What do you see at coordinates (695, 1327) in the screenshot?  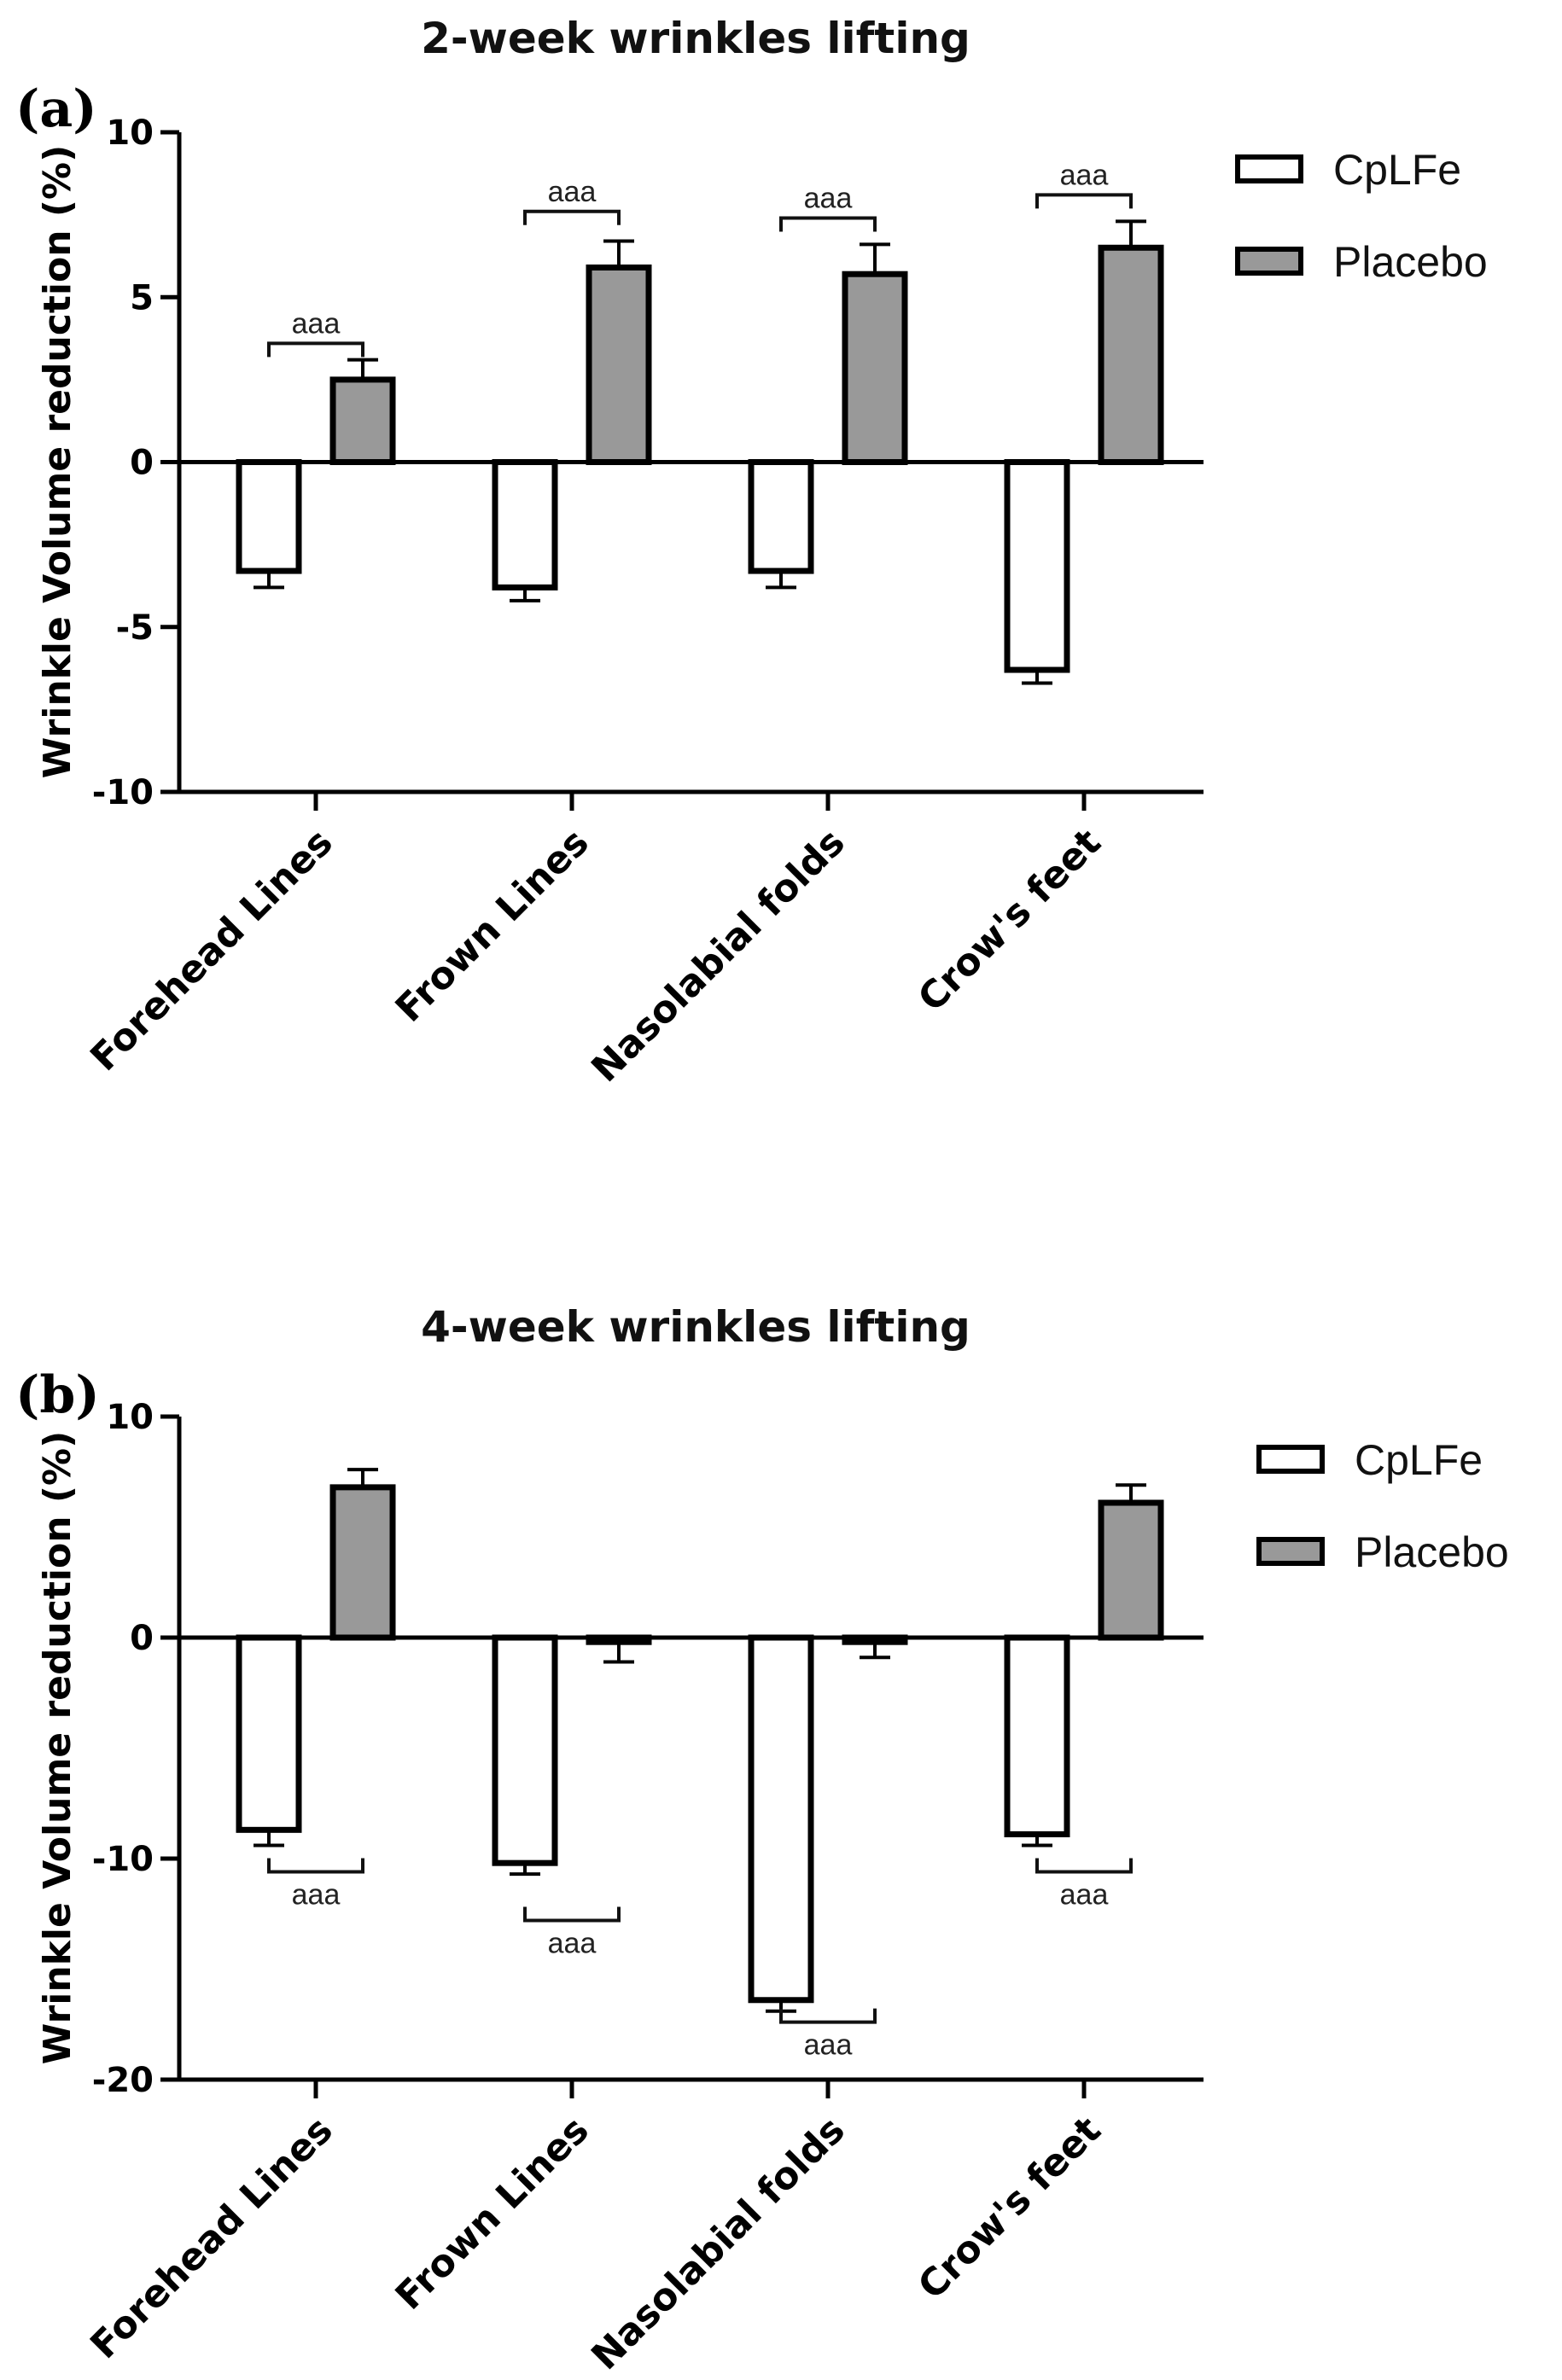 I see `chart-title: 4-week wrinkles lifting` at bounding box center [695, 1327].